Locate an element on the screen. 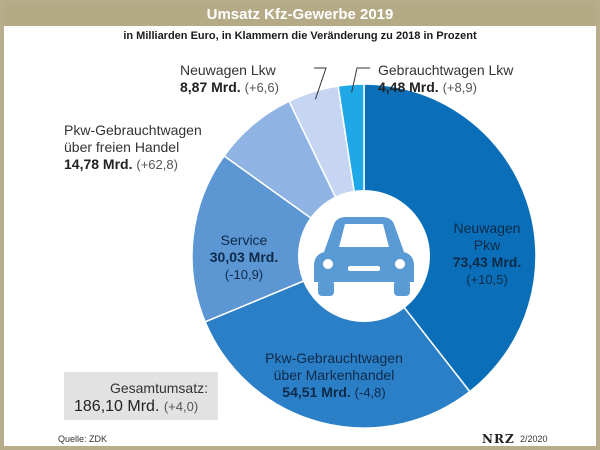 The width and height of the screenshot is (600, 450). total-label: Gesamtumsatz: is located at coordinates (158, 388).